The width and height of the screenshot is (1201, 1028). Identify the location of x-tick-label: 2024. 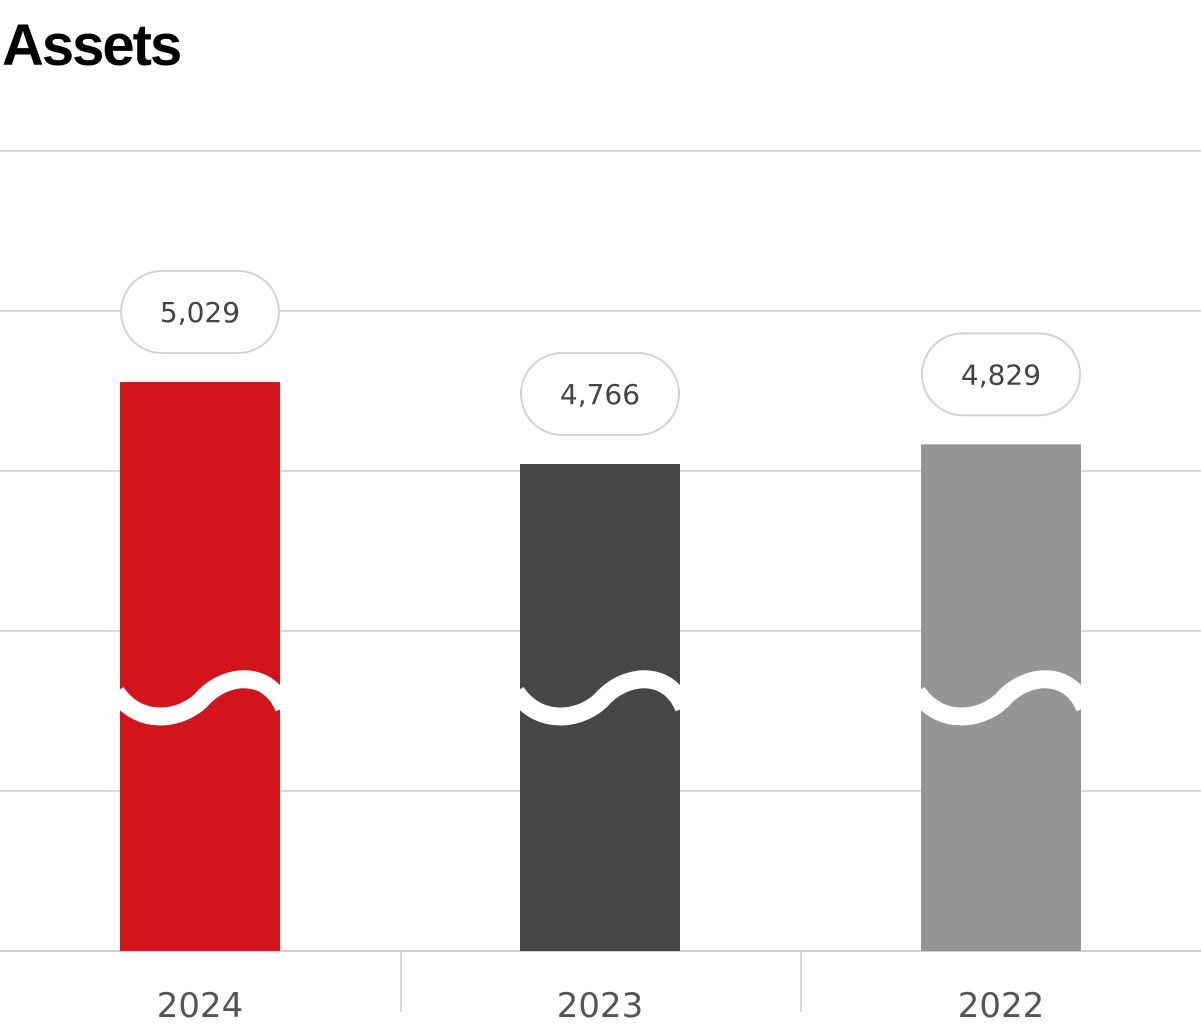
(200, 1006).